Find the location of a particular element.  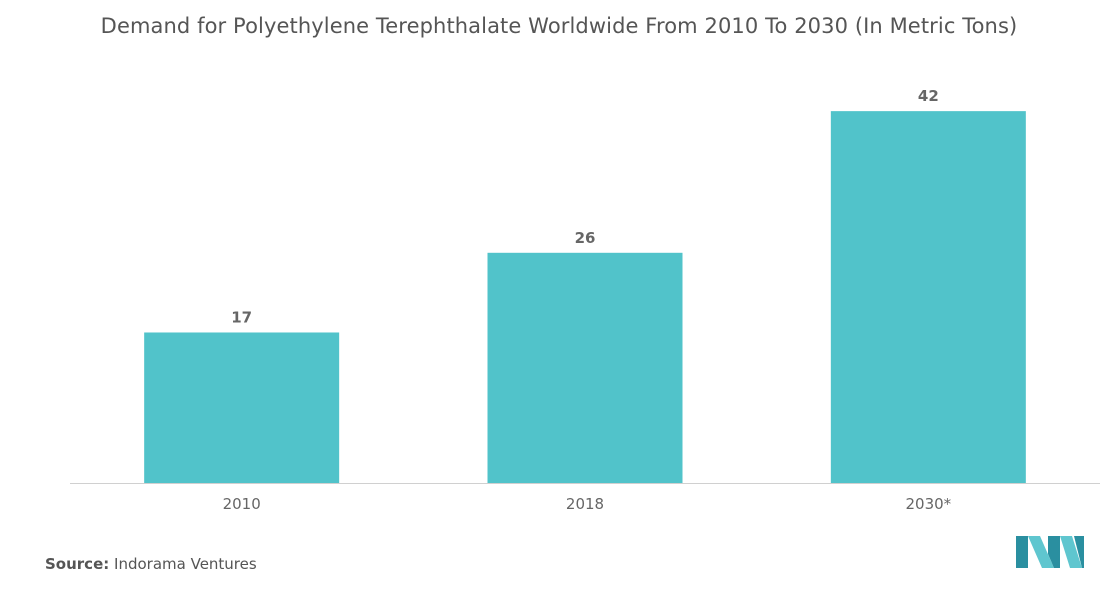

source-text: Indorama Ventures is located at coordinates (185, 564).